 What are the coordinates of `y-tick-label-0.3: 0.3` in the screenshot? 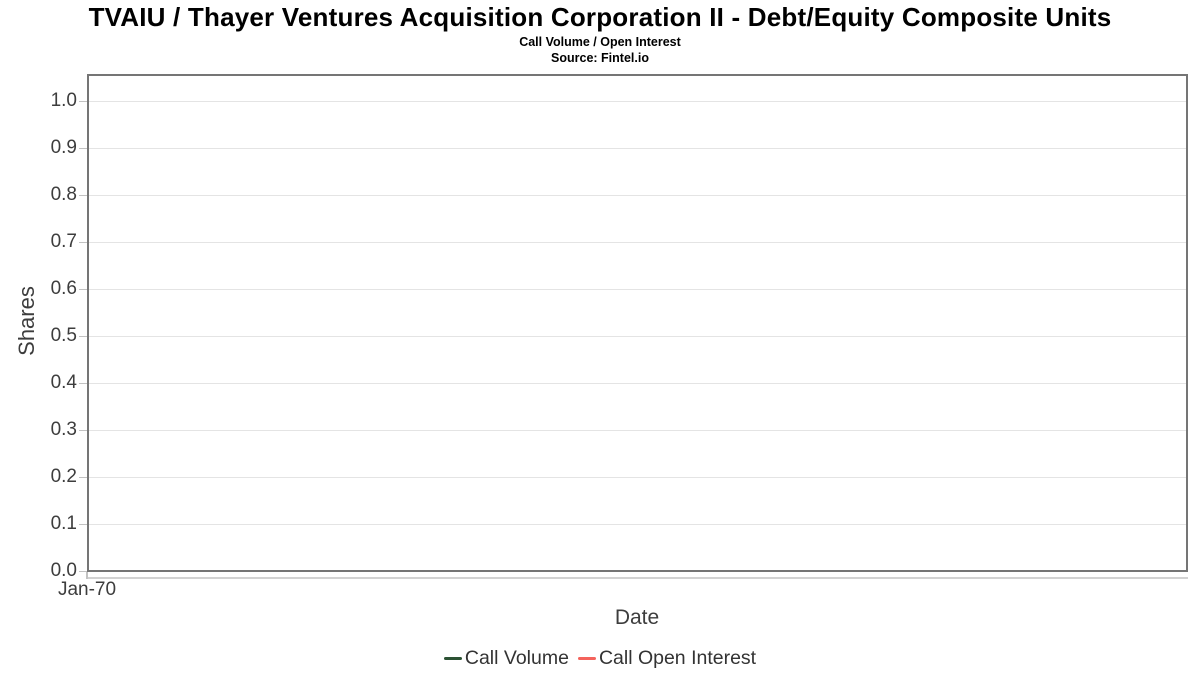 It's located at (63, 429).